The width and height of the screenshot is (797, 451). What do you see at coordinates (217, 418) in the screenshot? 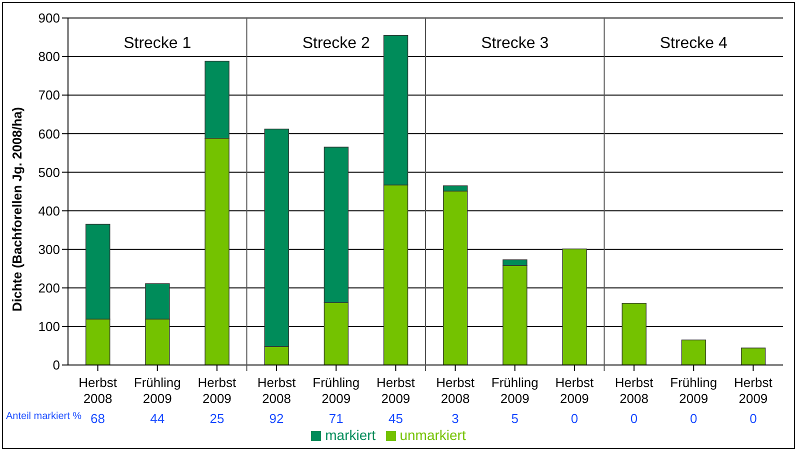
I see `text: 25` at bounding box center [217, 418].